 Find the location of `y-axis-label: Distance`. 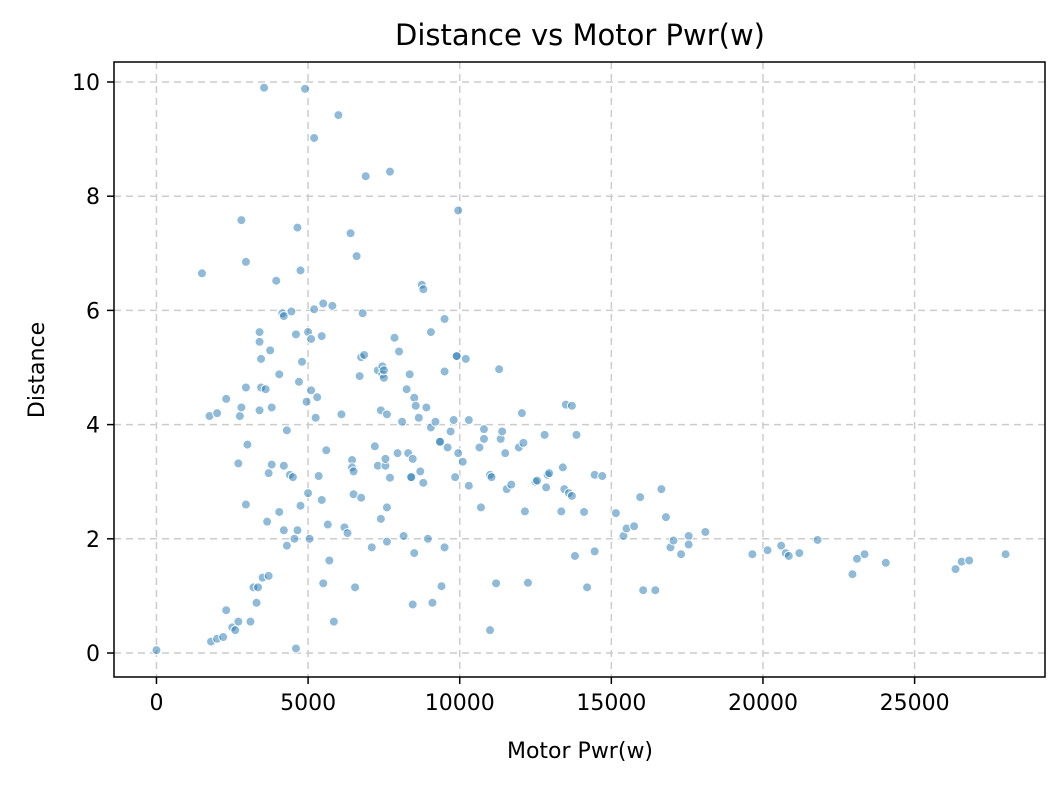

y-axis-label: Distance is located at coordinates (37, 370).